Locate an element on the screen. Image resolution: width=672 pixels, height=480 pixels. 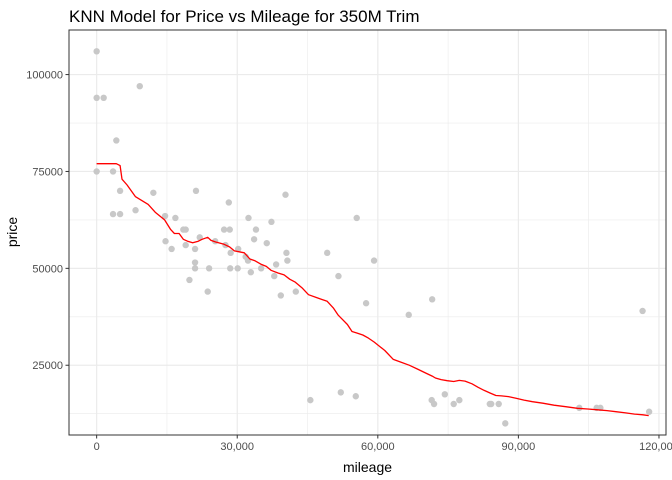
x-axis-ticks: 0 30,000 60,000 90,000 120,000 is located at coordinates (383, 444).